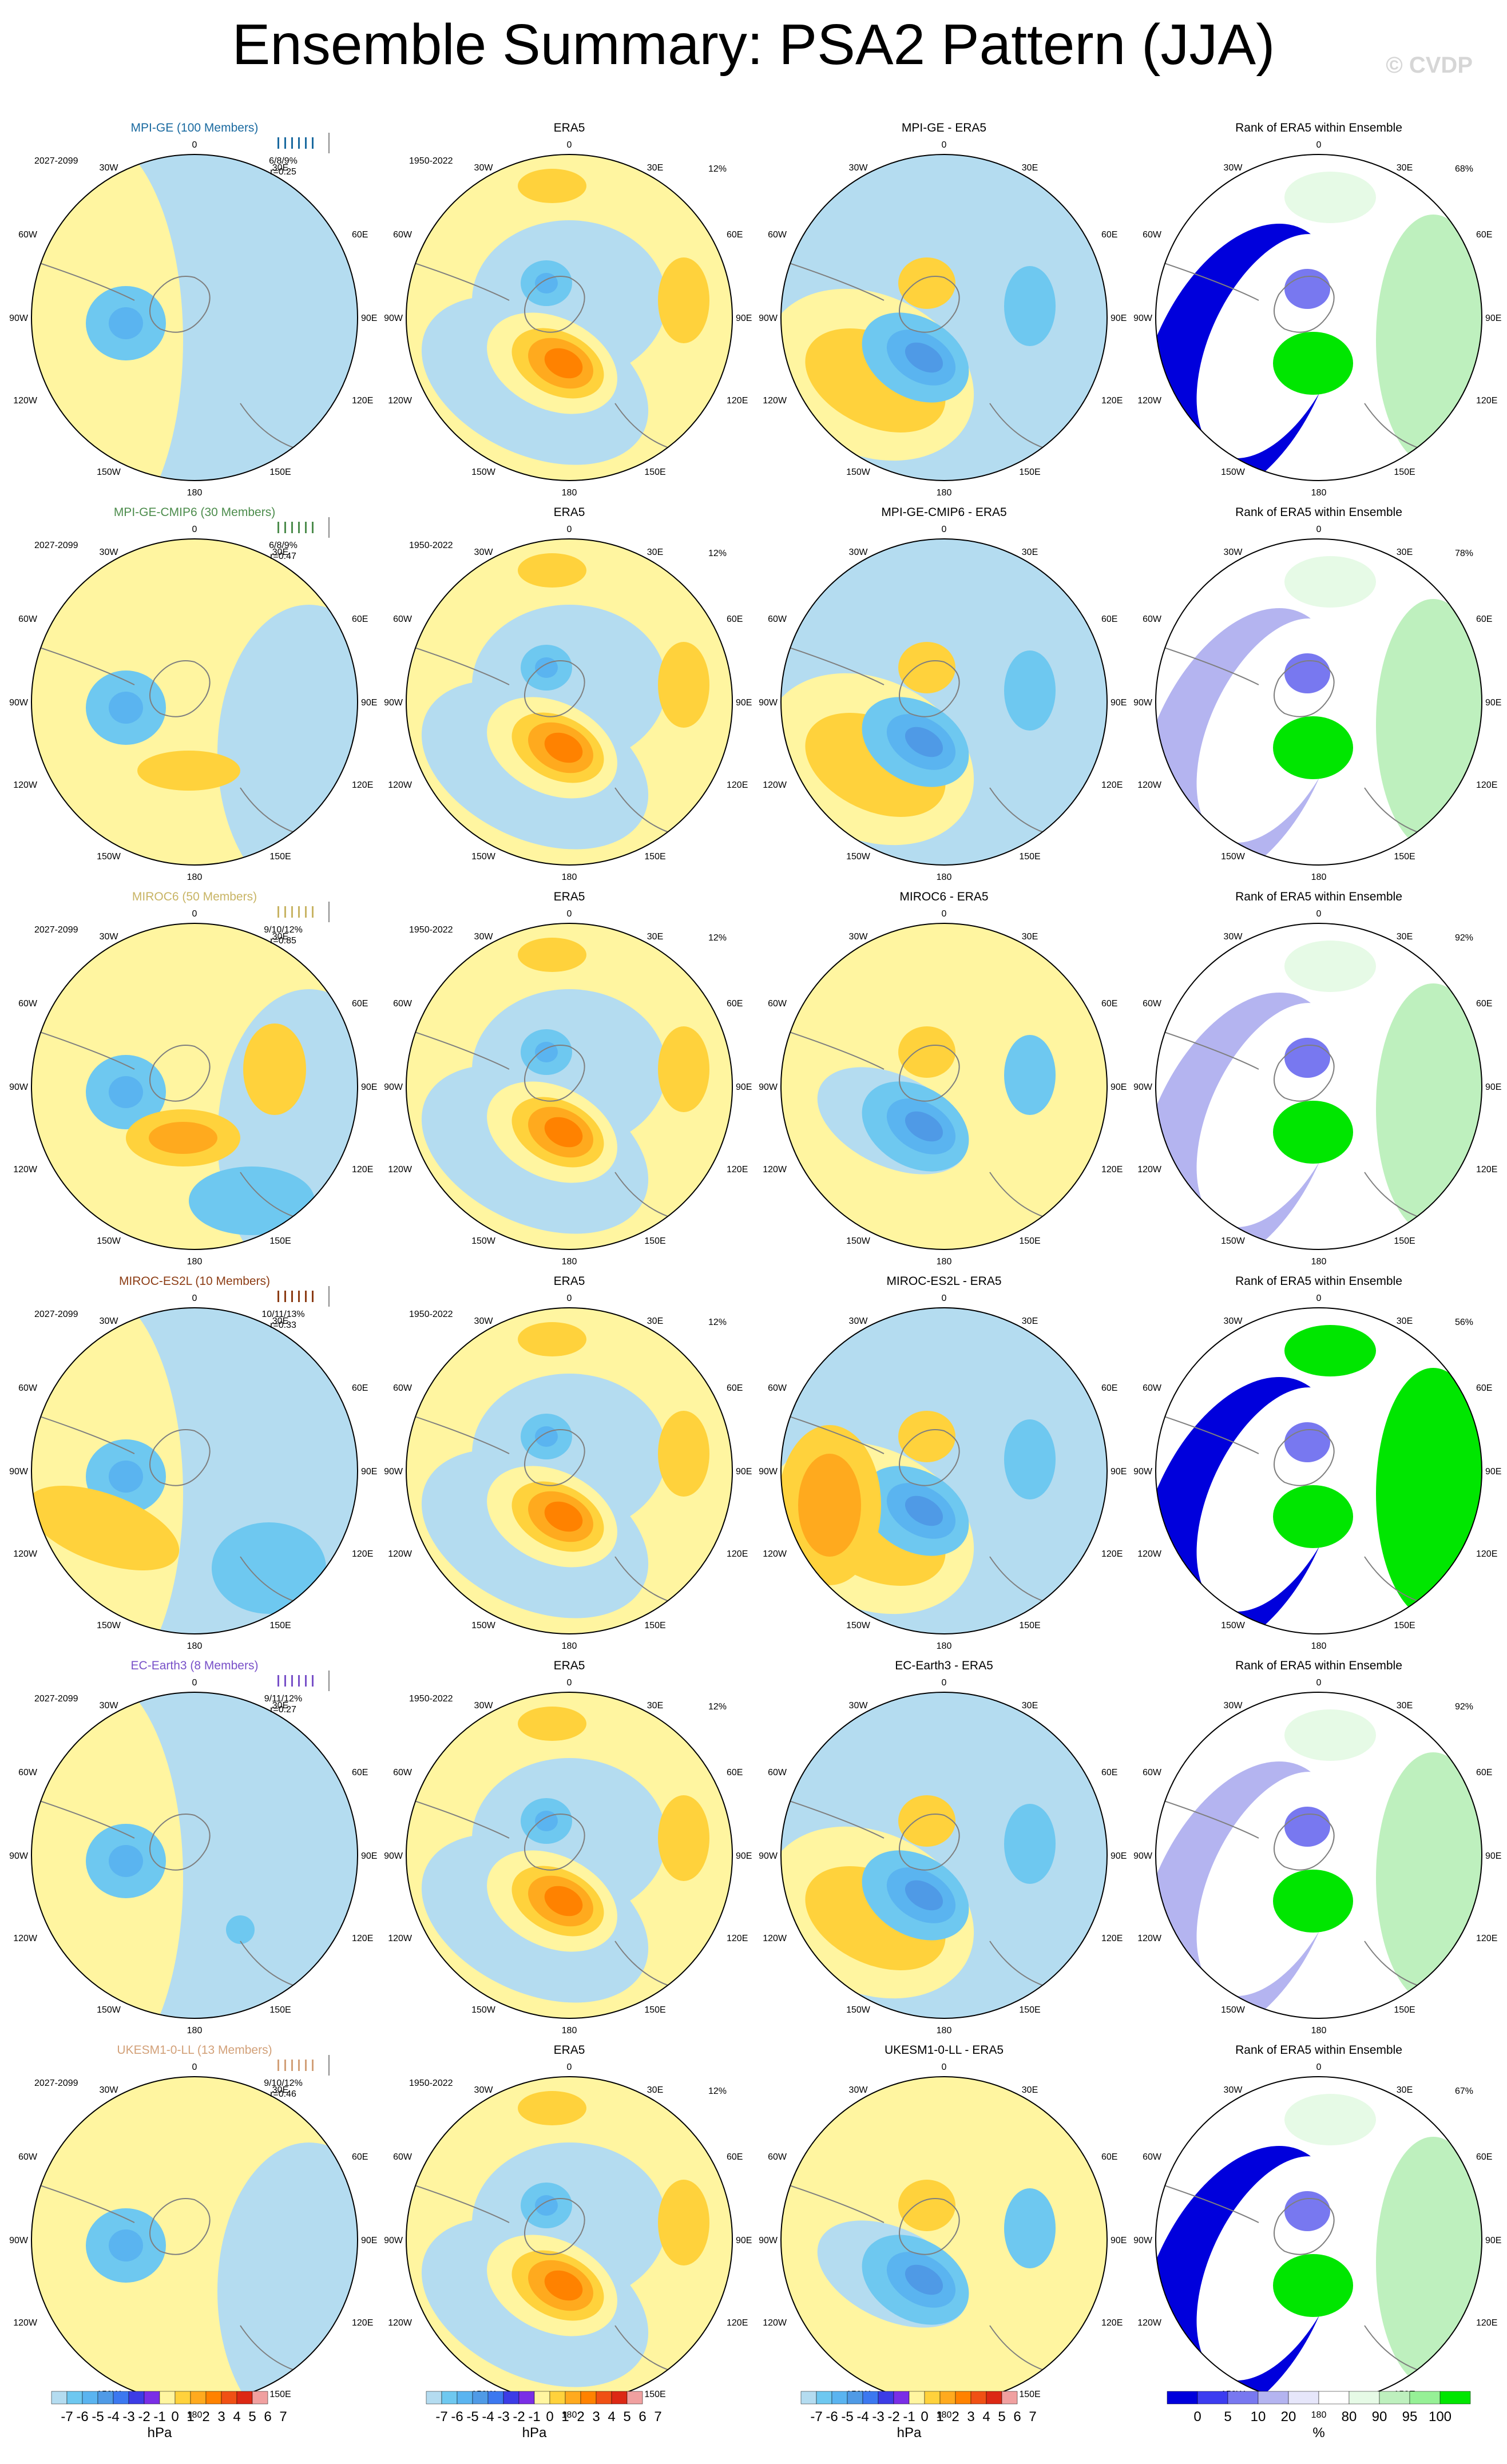 The width and height of the screenshot is (1507, 2464). Describe the element at coordinates (1464, 1322) in the screenshot. I see `rank-percent: 56%` at that location.